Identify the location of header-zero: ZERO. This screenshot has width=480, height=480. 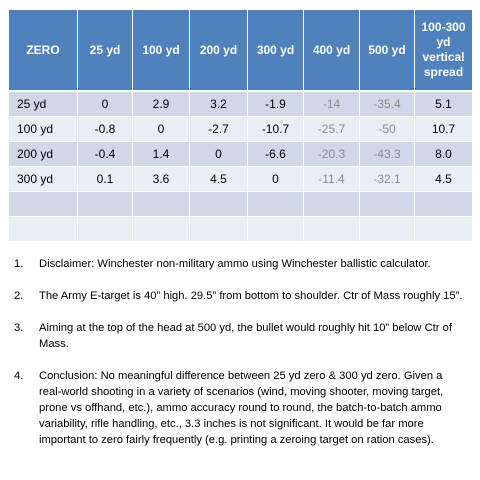
(43, 51).